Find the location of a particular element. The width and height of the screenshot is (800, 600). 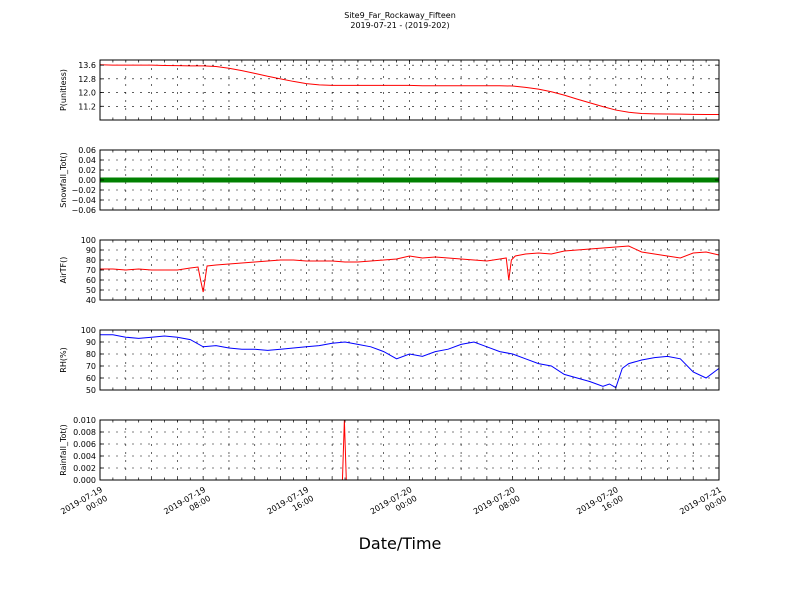

panel-3-ytick-label: 90 is located at coordinates (91, 342).